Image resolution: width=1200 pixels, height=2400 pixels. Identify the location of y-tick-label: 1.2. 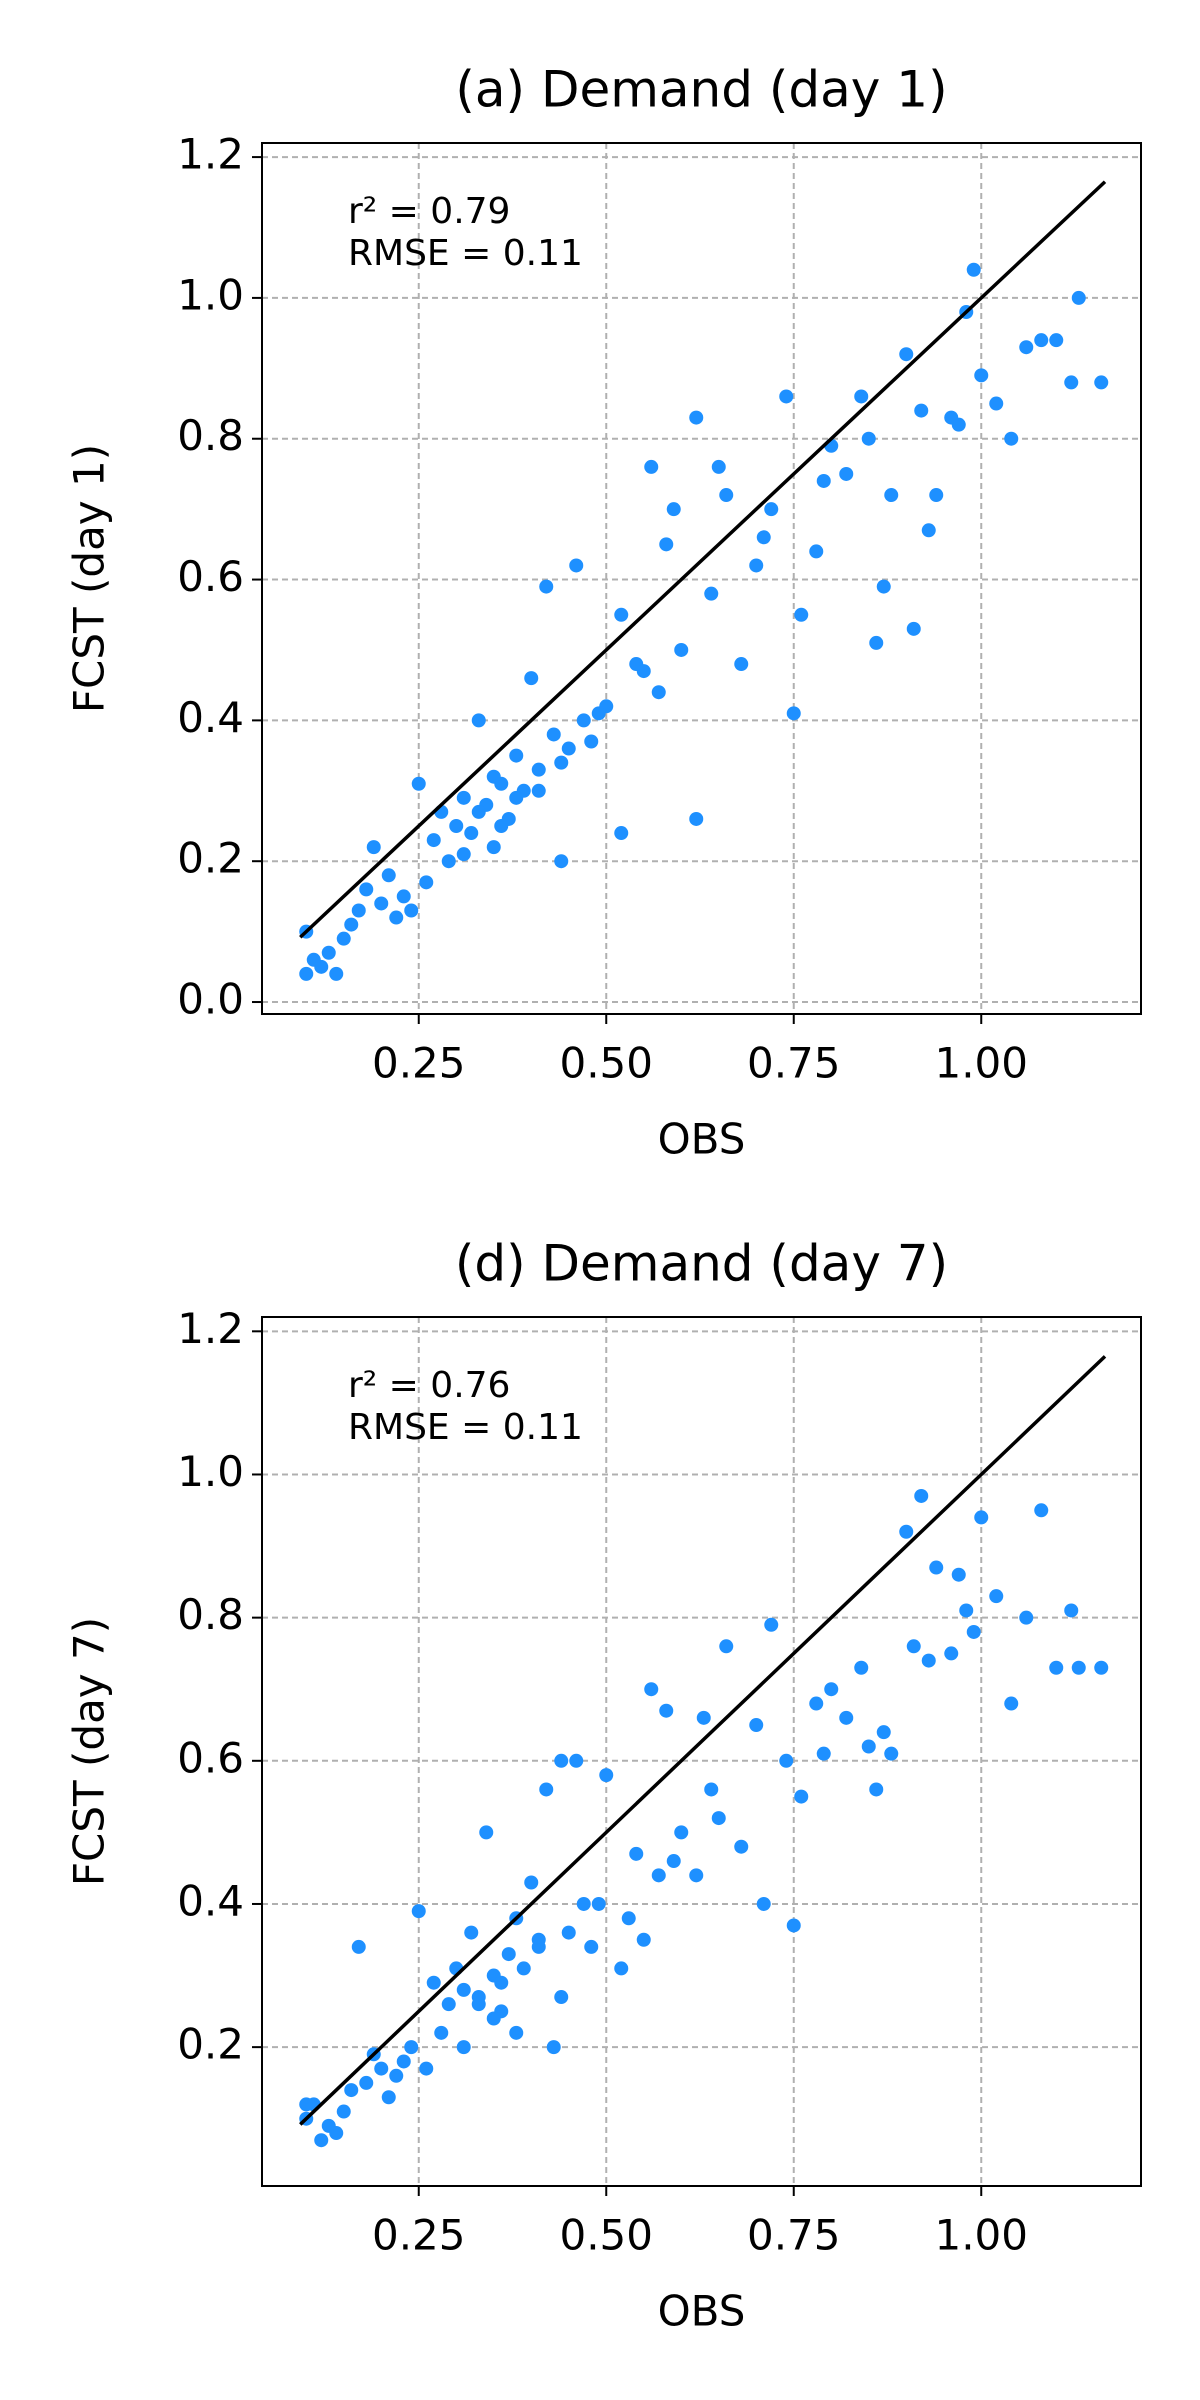
(210, 1328).